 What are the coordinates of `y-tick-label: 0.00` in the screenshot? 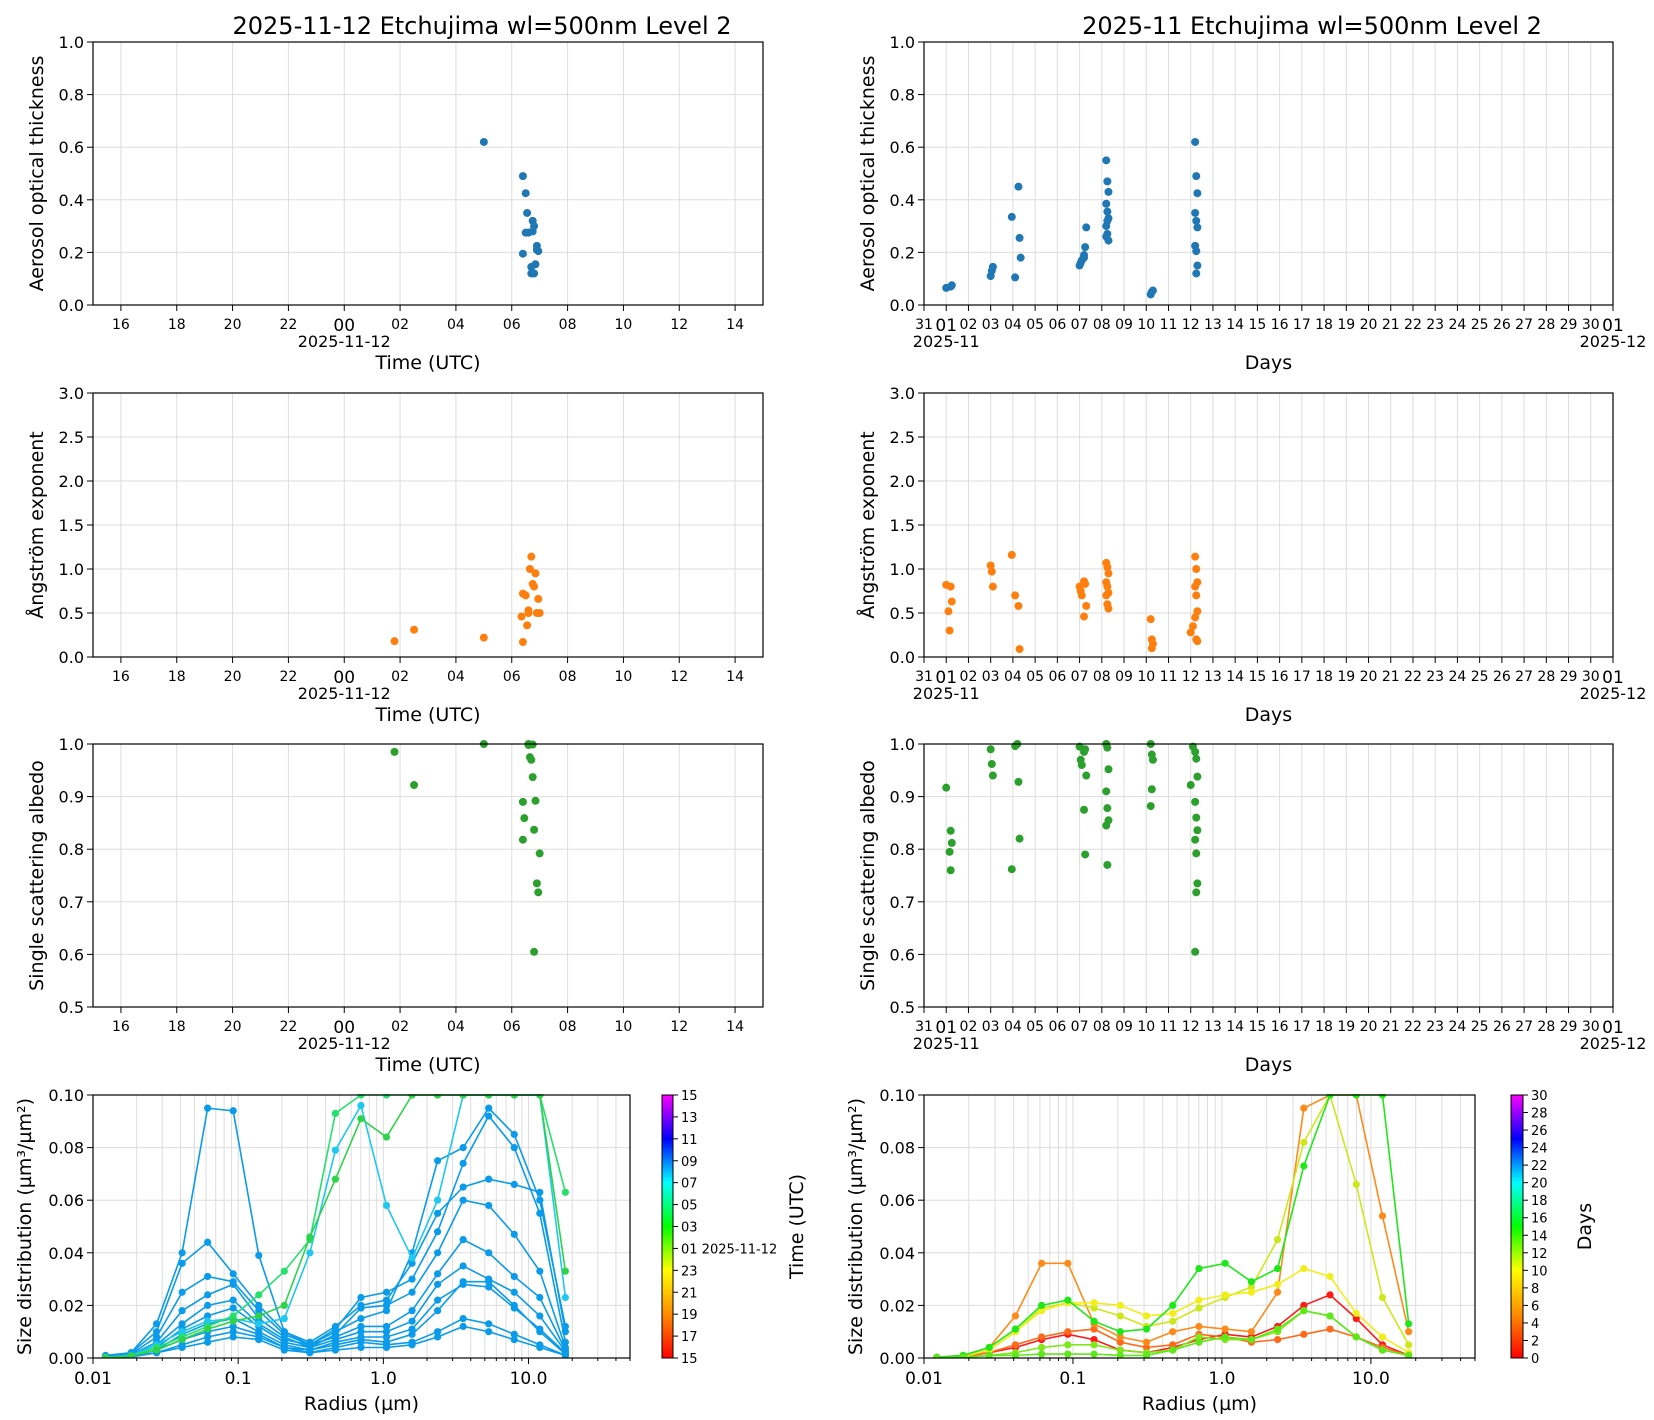 It's located at (66, 1358).